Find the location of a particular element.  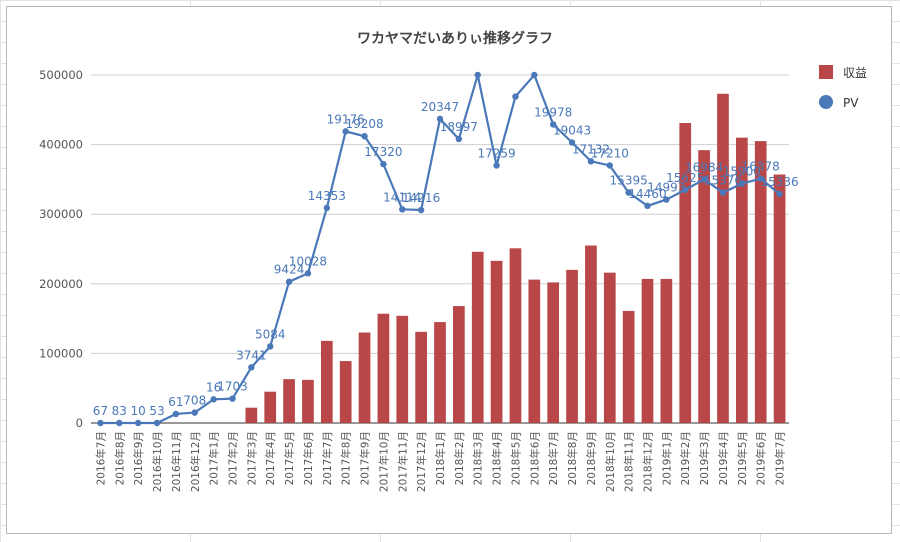

x-tick-label: 2018年1月 is located at coordinates (440, 458).